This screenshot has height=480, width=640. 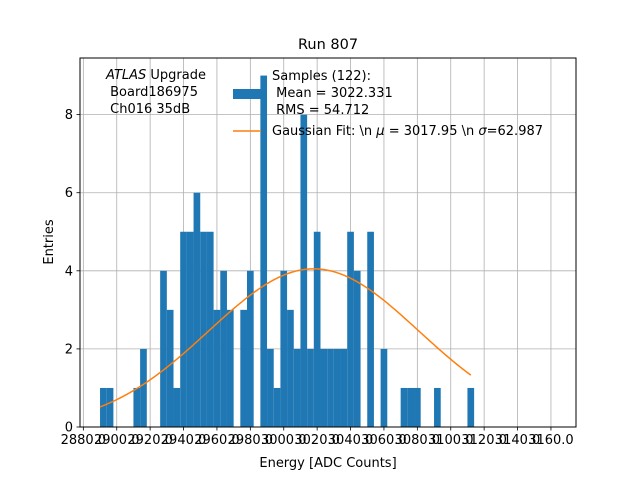 I want to click on y-tick-label: 0, so click(x=69, y=428).